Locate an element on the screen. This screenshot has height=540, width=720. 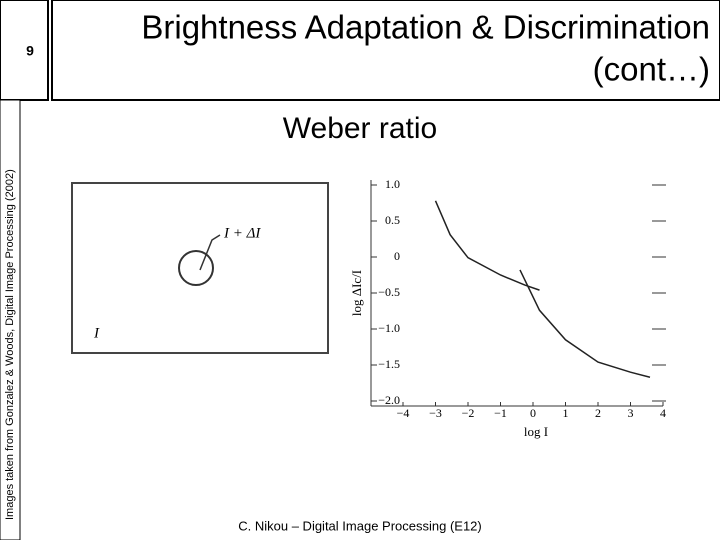
x-tick-label: −3 is located at coordinates (435, 413).